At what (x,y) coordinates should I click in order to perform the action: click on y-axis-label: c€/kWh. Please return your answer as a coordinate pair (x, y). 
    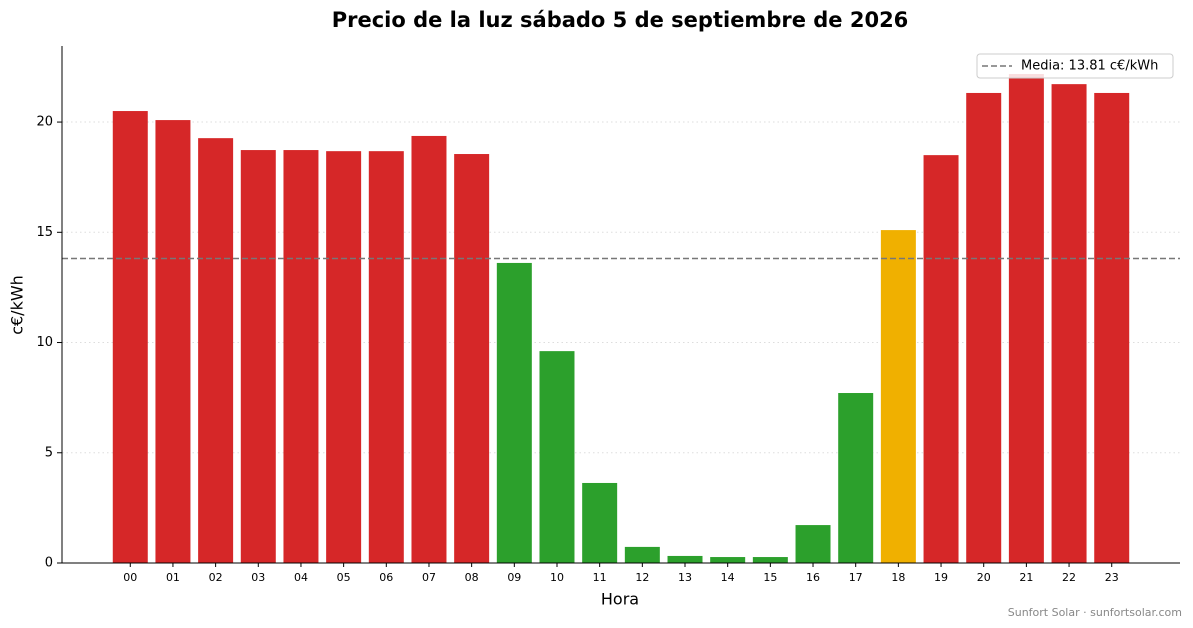
    Looking at the image, I should click on (17, 305).